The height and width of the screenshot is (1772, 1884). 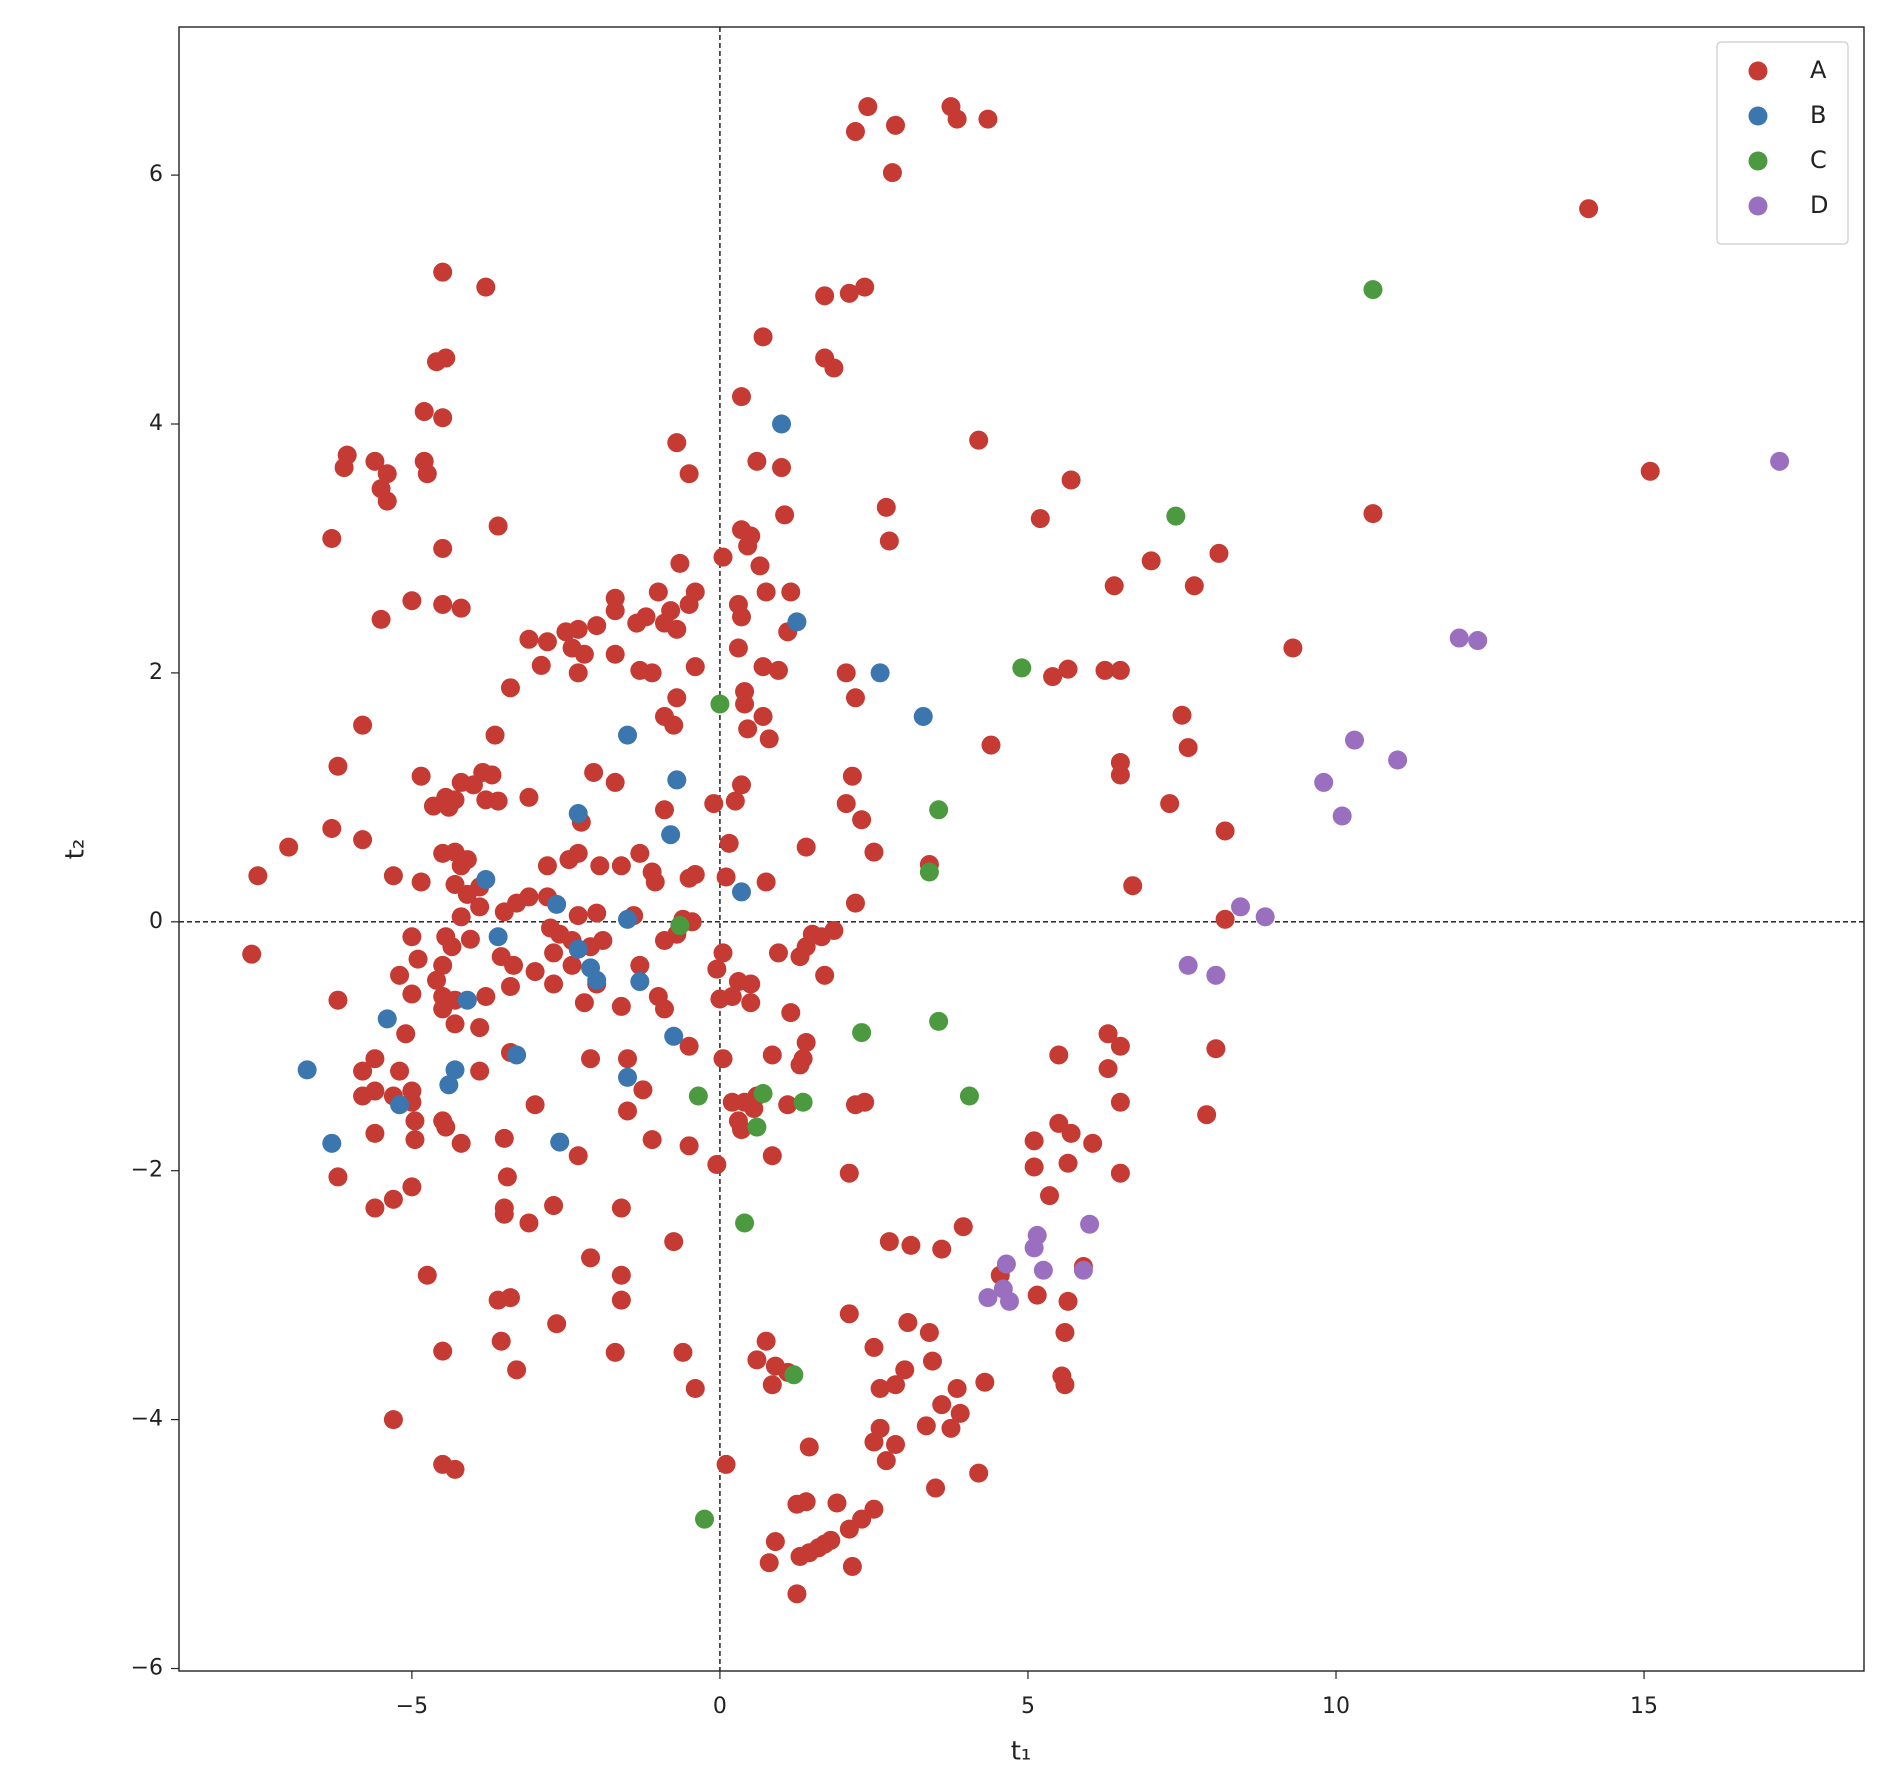 I want to click on legend-label: B, so click(x=1818, y=115).